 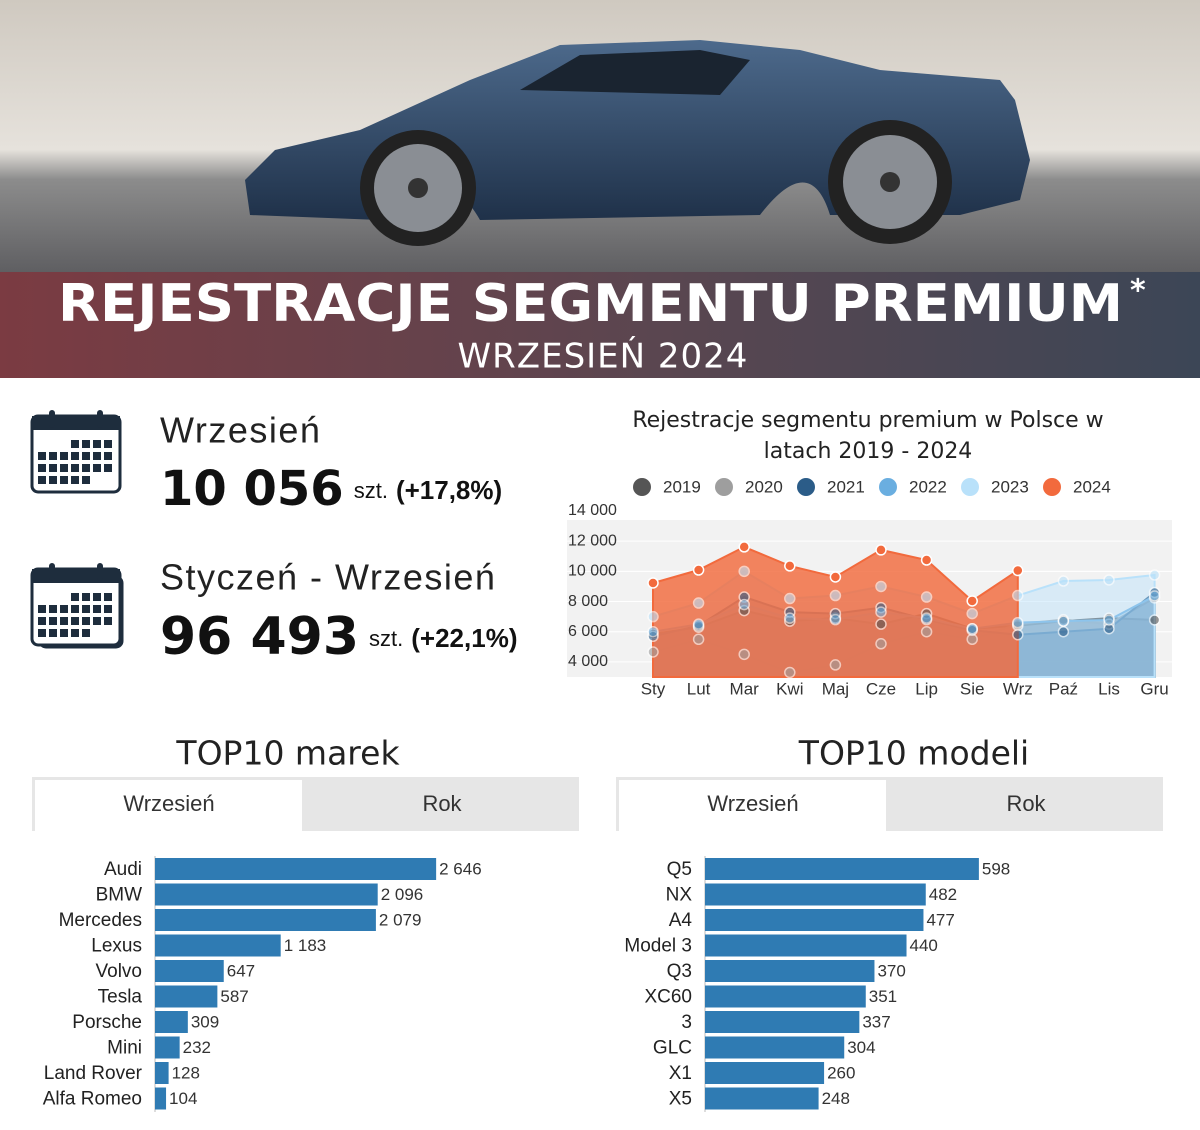 I want to click on x-tick-label: Gru, so click(x=1154, y=688).